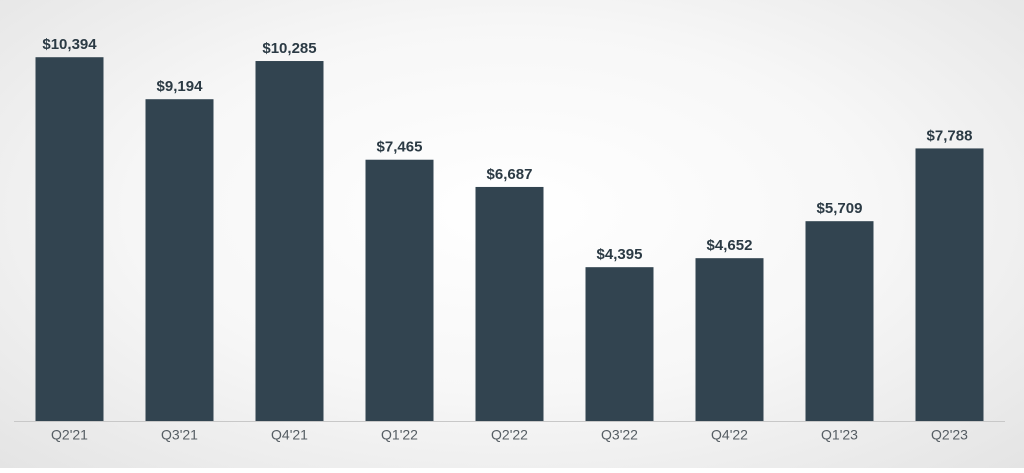  What do you see at coordinates (619, 435) in the screenshot?
I see `x-tick-label: Q3'22` at bounding box center [619, 435].